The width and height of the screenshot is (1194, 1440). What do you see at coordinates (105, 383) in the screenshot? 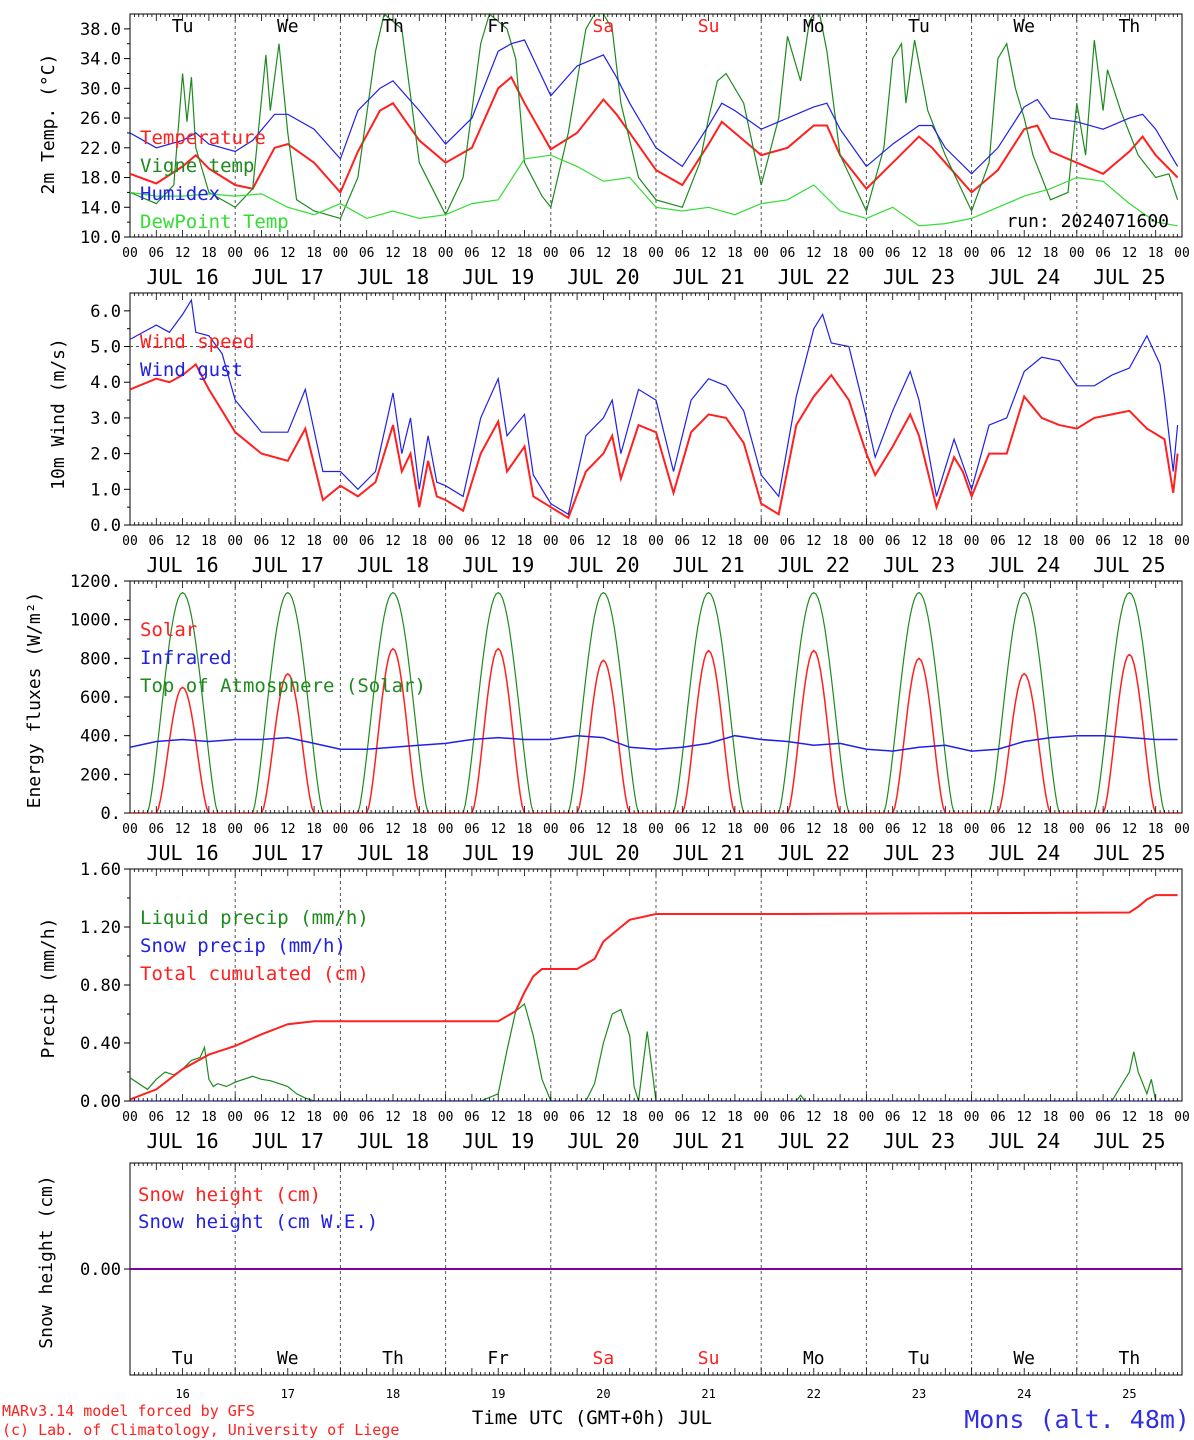
I see `y-tick-label: 4.0` at bounding box center [105, 383].